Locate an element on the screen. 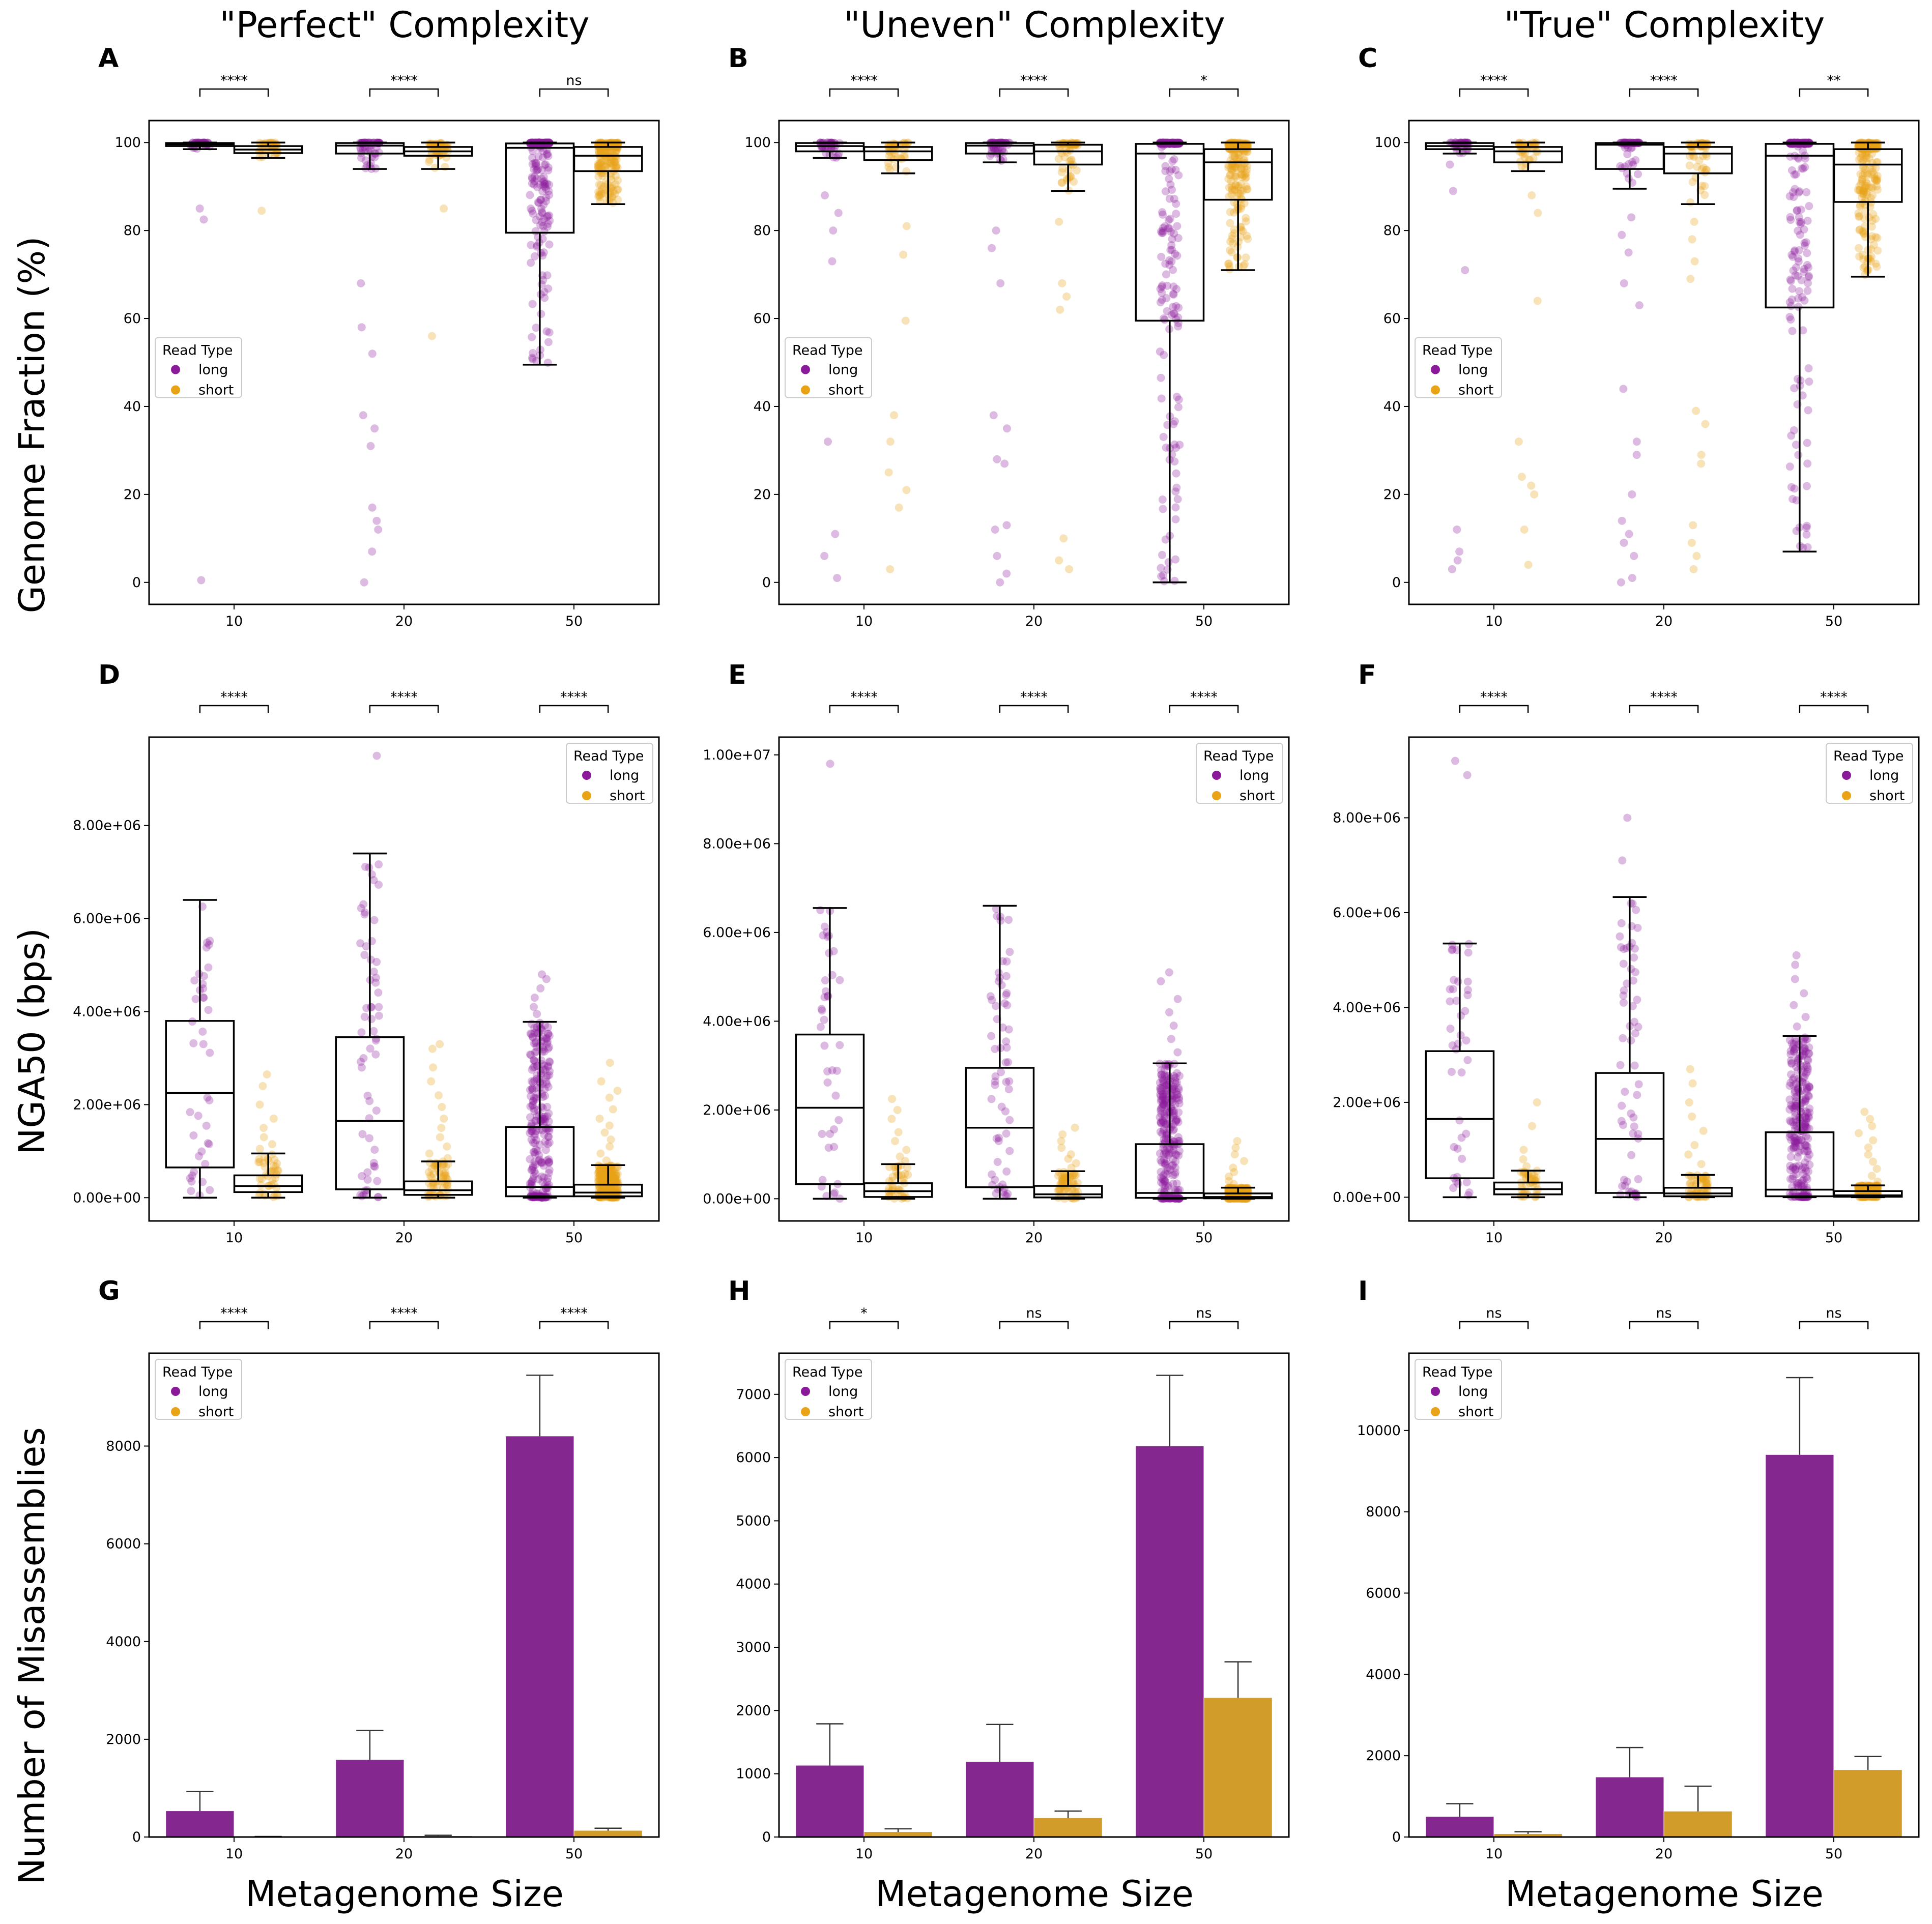 This screenshot has width=1932, height=1924. significance-bracket is located at coordinates (1494, 92).